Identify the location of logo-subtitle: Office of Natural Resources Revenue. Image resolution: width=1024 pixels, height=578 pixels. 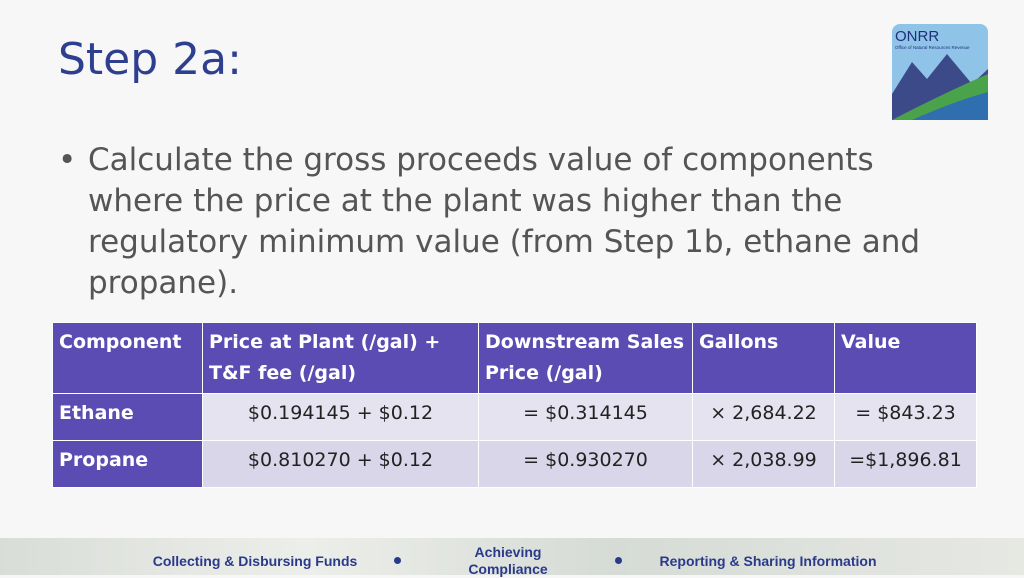
(932, 47).